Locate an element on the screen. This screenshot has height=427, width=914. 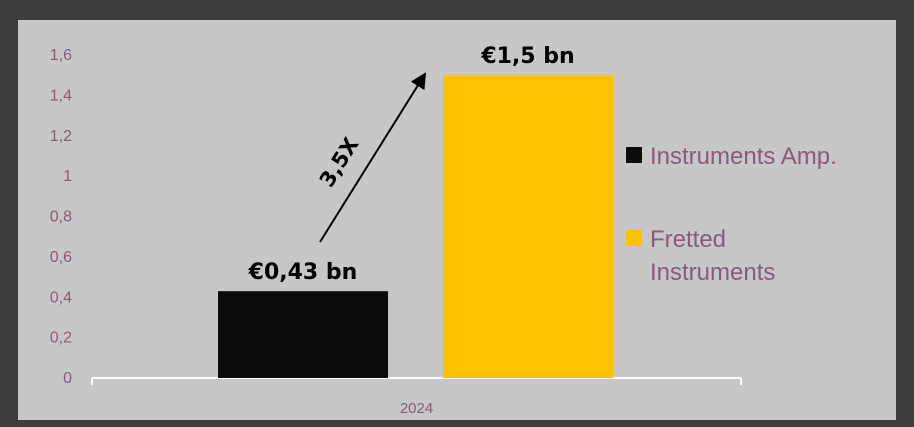
y-tick-label: 1 is located at coordinates (67, 176).